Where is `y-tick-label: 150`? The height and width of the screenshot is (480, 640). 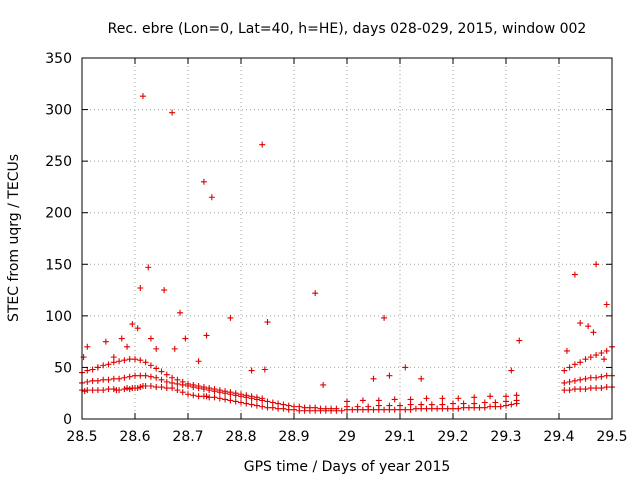
y-tick-label: 150 is located at coordinates (58, 265).